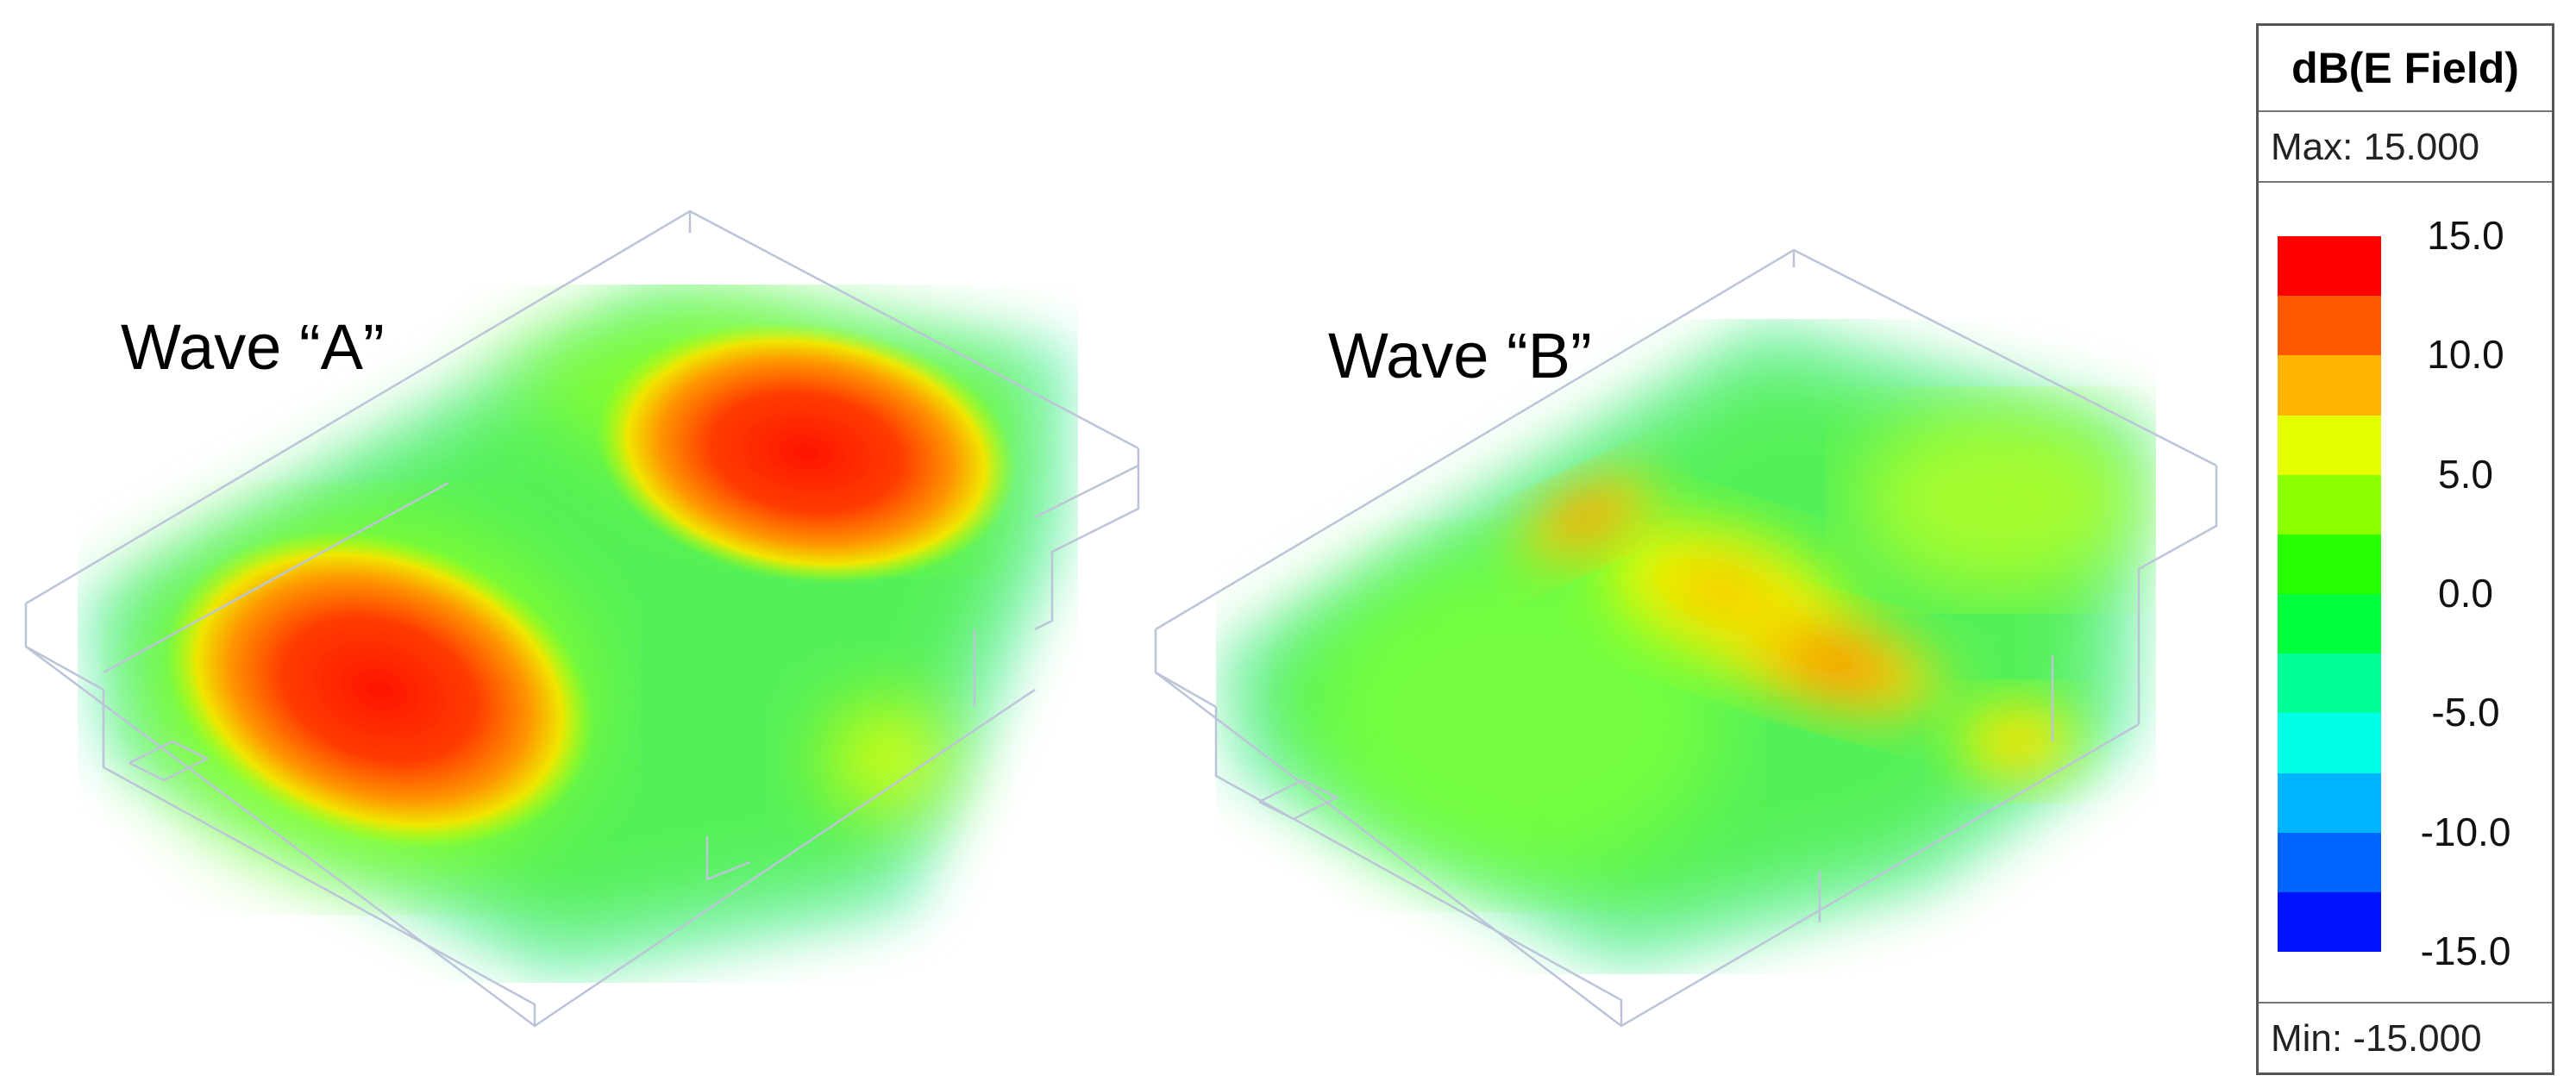  What do you see at coordinates (2405, 147) in the screenshot?
I see `legend-max: Max: 15.000` at bounding box center [2405, 147].